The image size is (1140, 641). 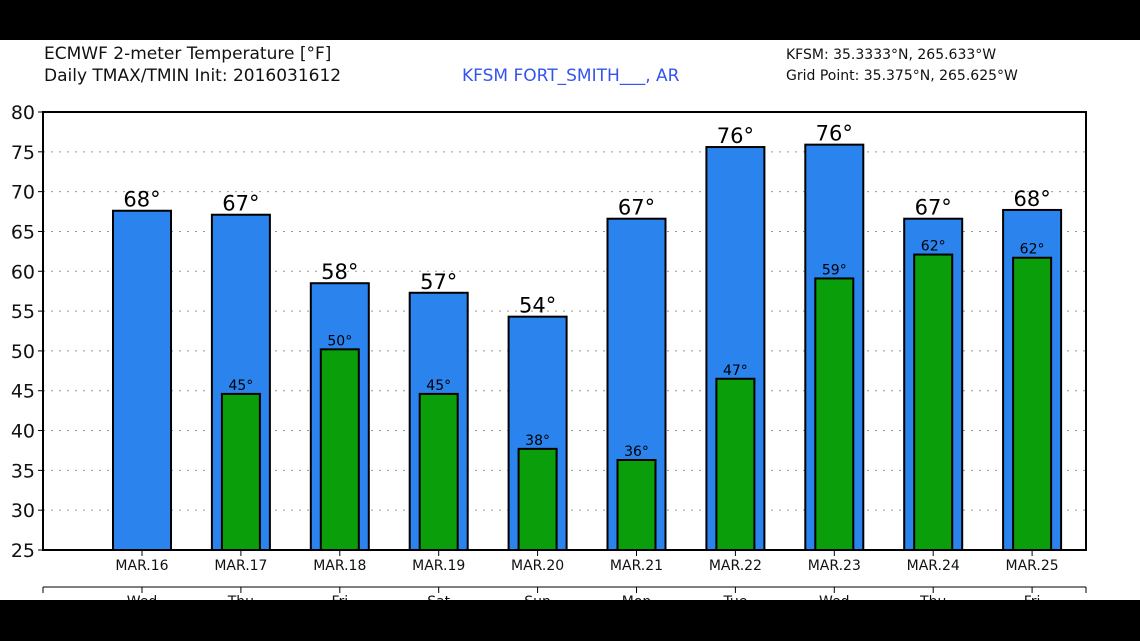 I want to click on x-tick-label: MAR.24, so click(x=933, y=566).